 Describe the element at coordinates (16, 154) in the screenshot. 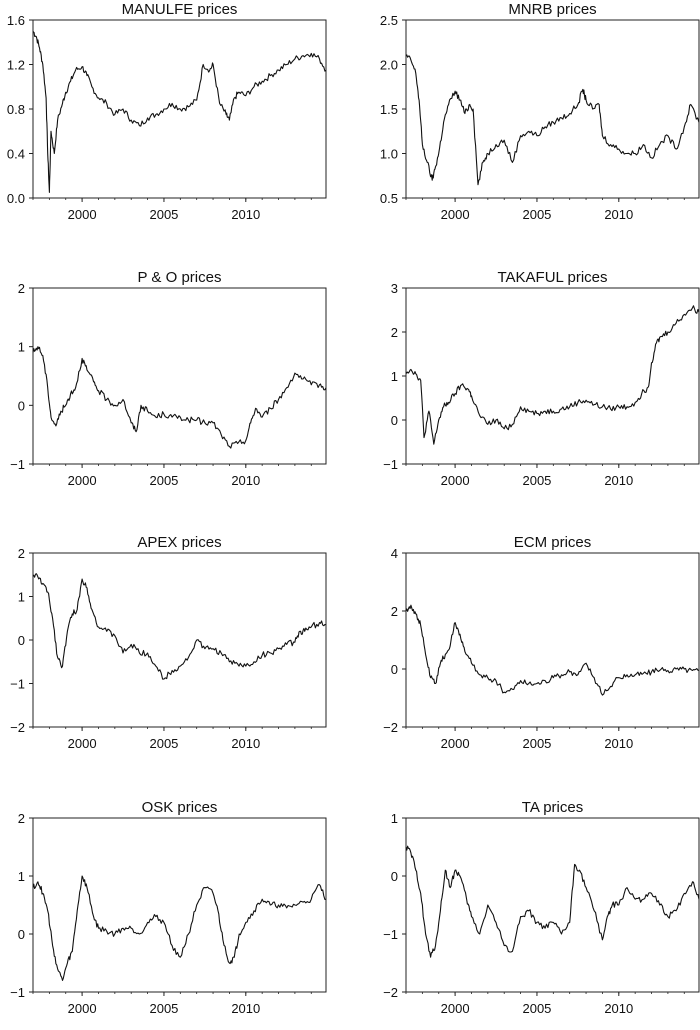

I see `y-tick-label: 0.4` at that location.